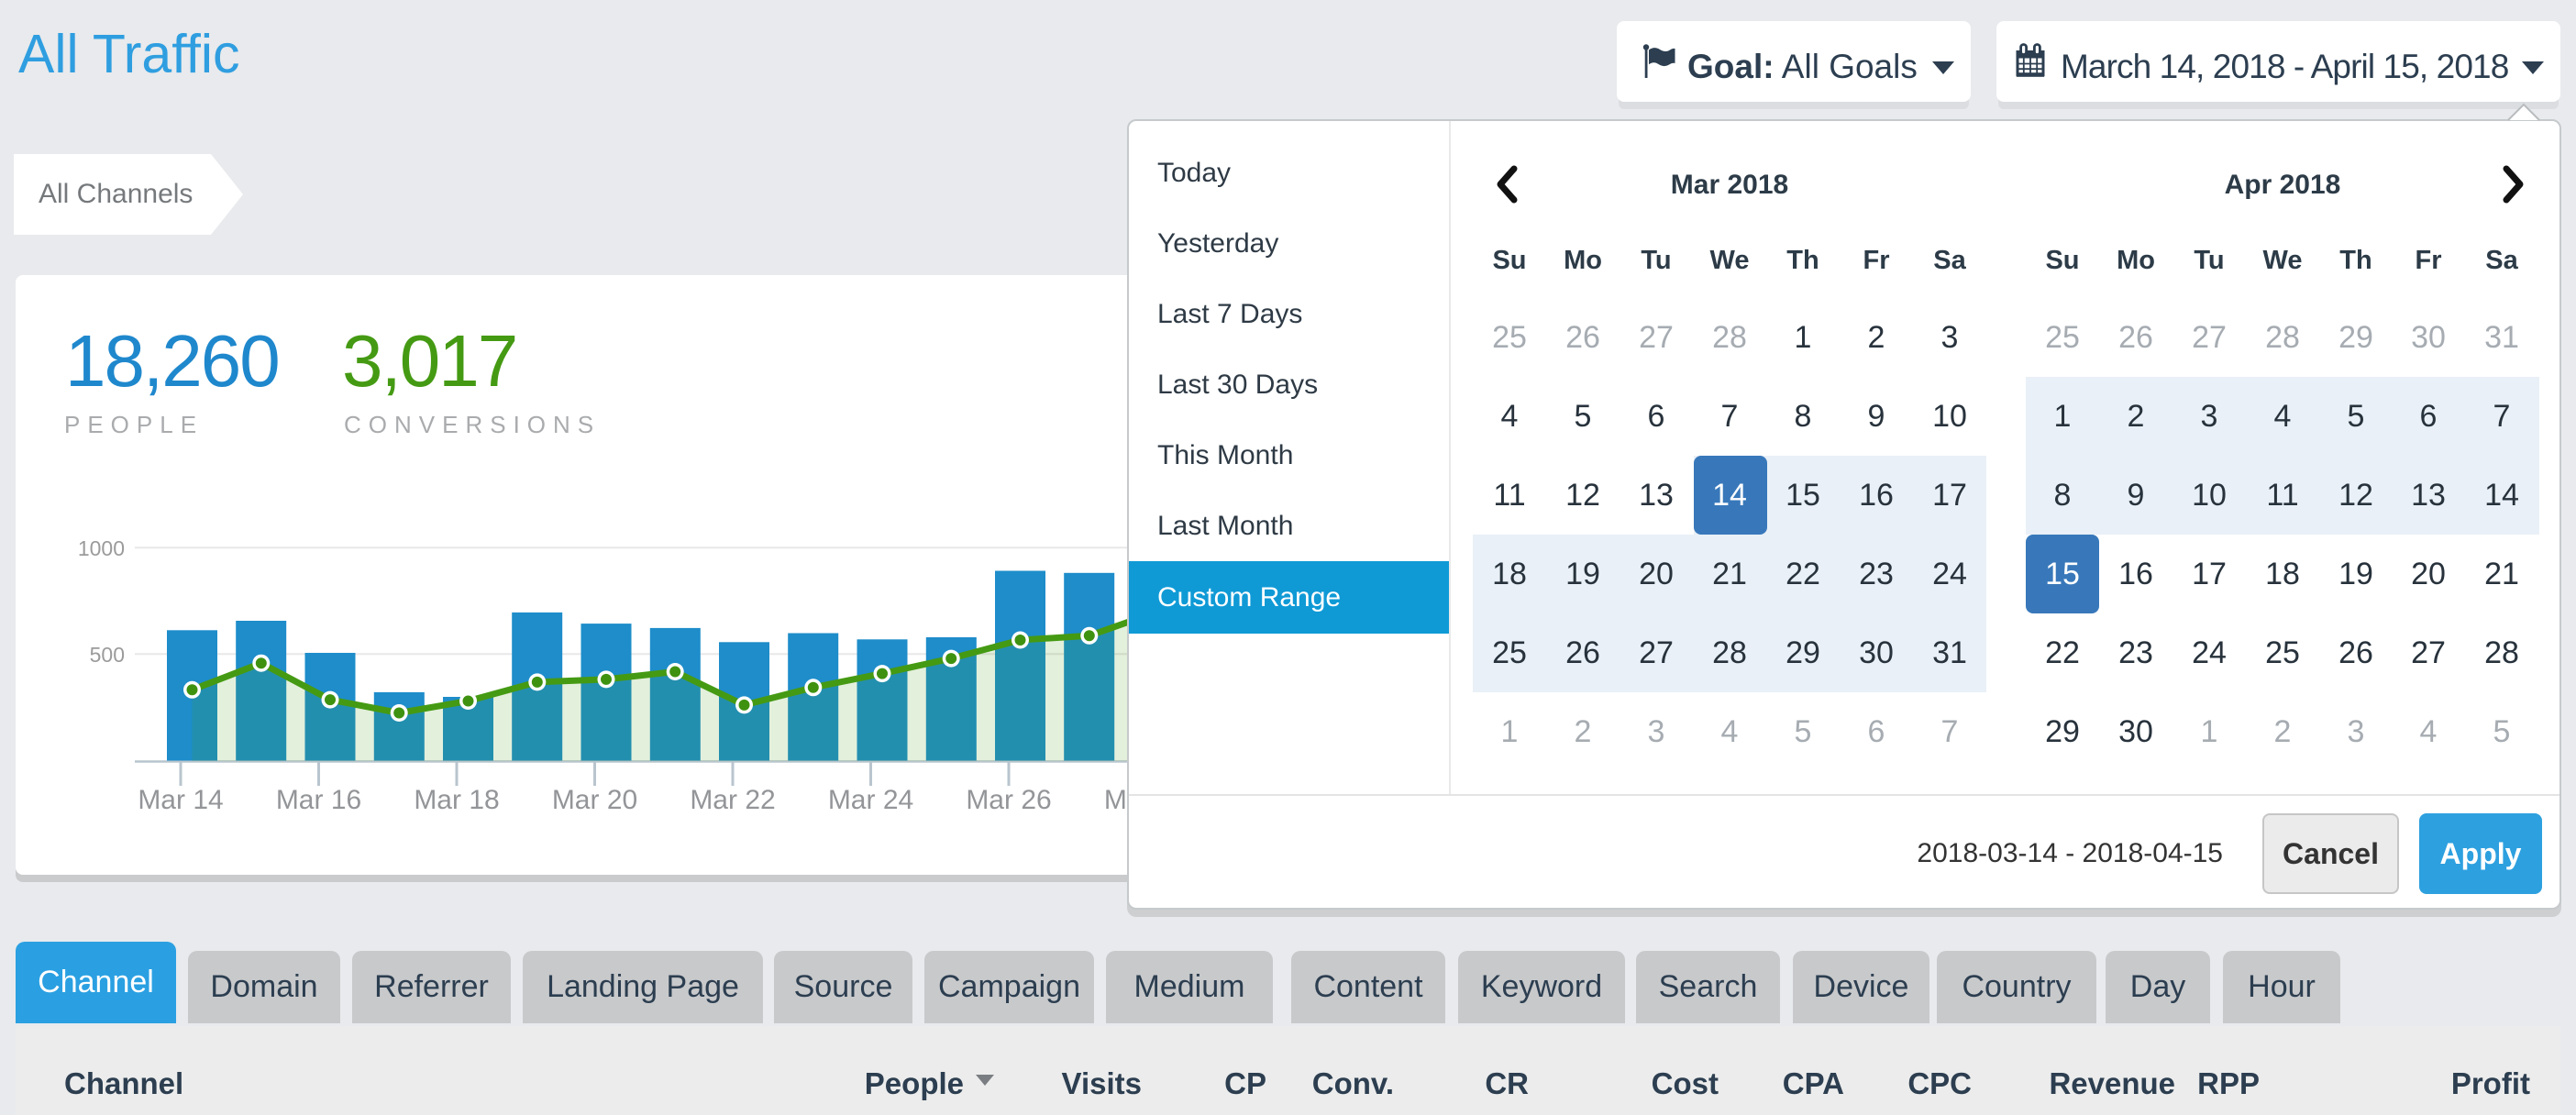 Image resolution: width=2576 pixels, height=1115 pixels. I want to click on svg-text: Mar 24, so click(870, 800).